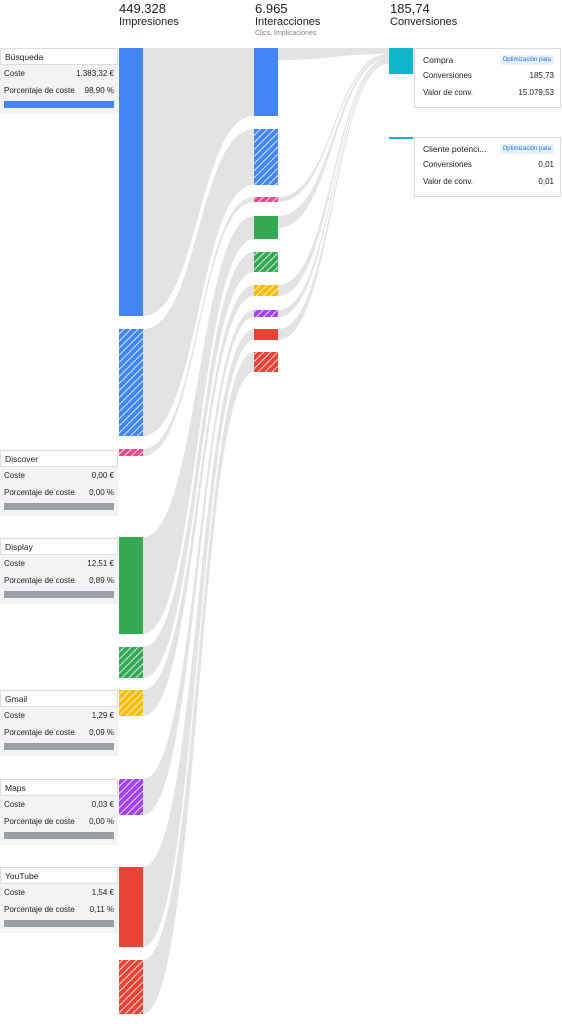  I want to click on flow-Maps-engagement, so click(198, 562).